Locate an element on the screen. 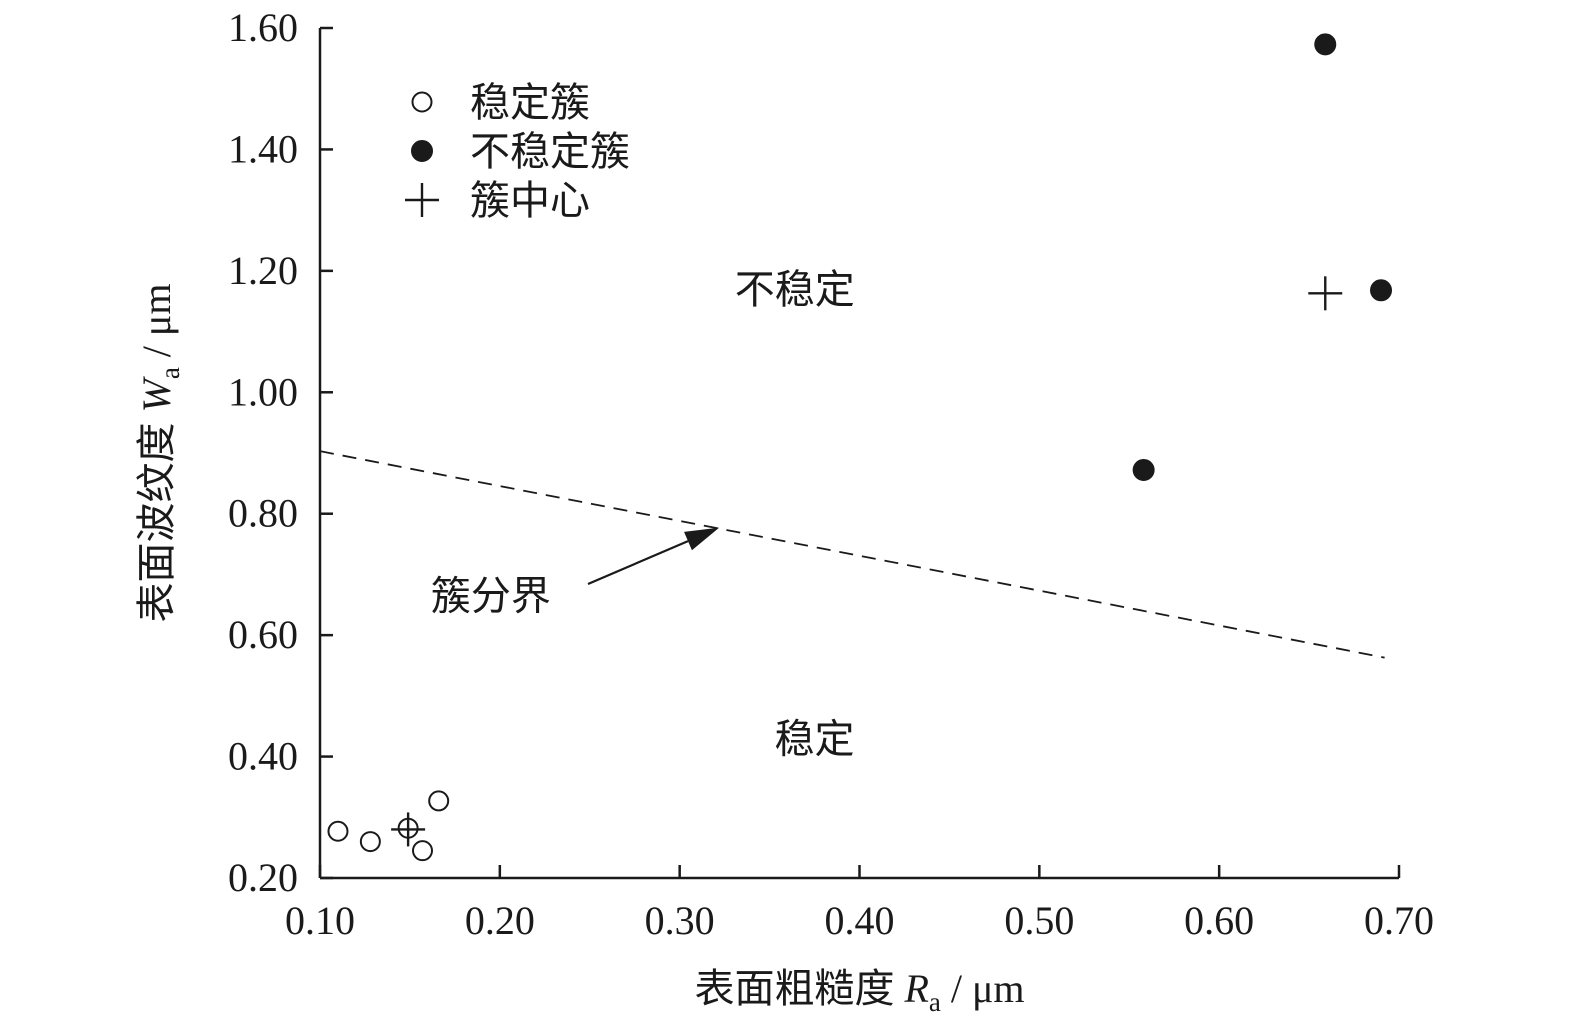 The width and height of the screenshot is (1575, 1031). x-axis-ticks: 0.10 0.20 0.30 0.40 0.50 0.60 0.70 is located at coordinates (859, 904).